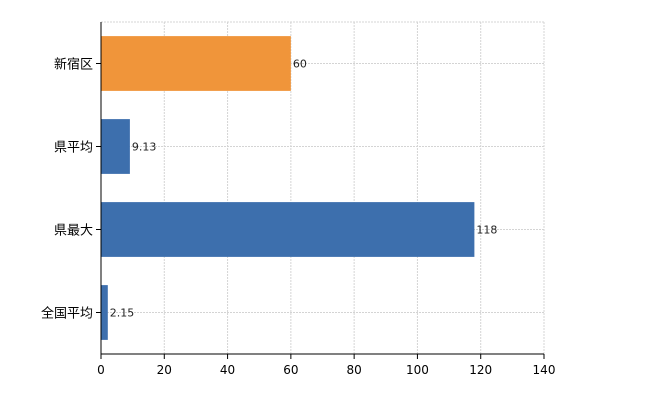 The image size is (650, 400). What do you see at coordinates (144, 147) in the screenshot?
I see `data-label: 9.13` at bounding box center [144, 147].